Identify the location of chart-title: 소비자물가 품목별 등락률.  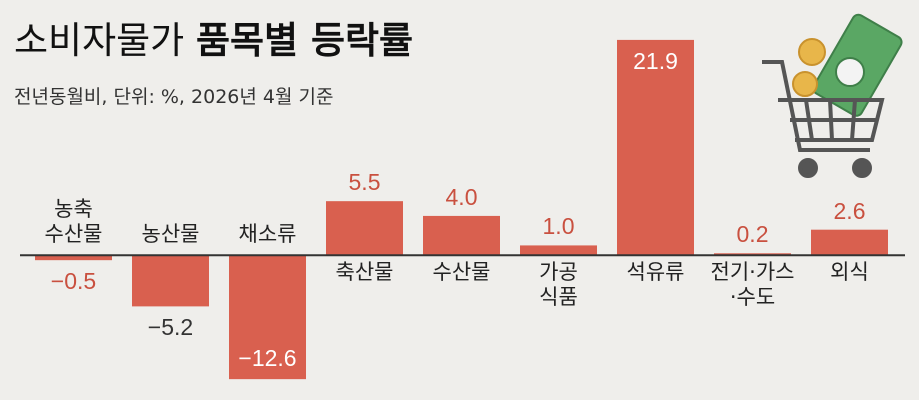
(213, 37).